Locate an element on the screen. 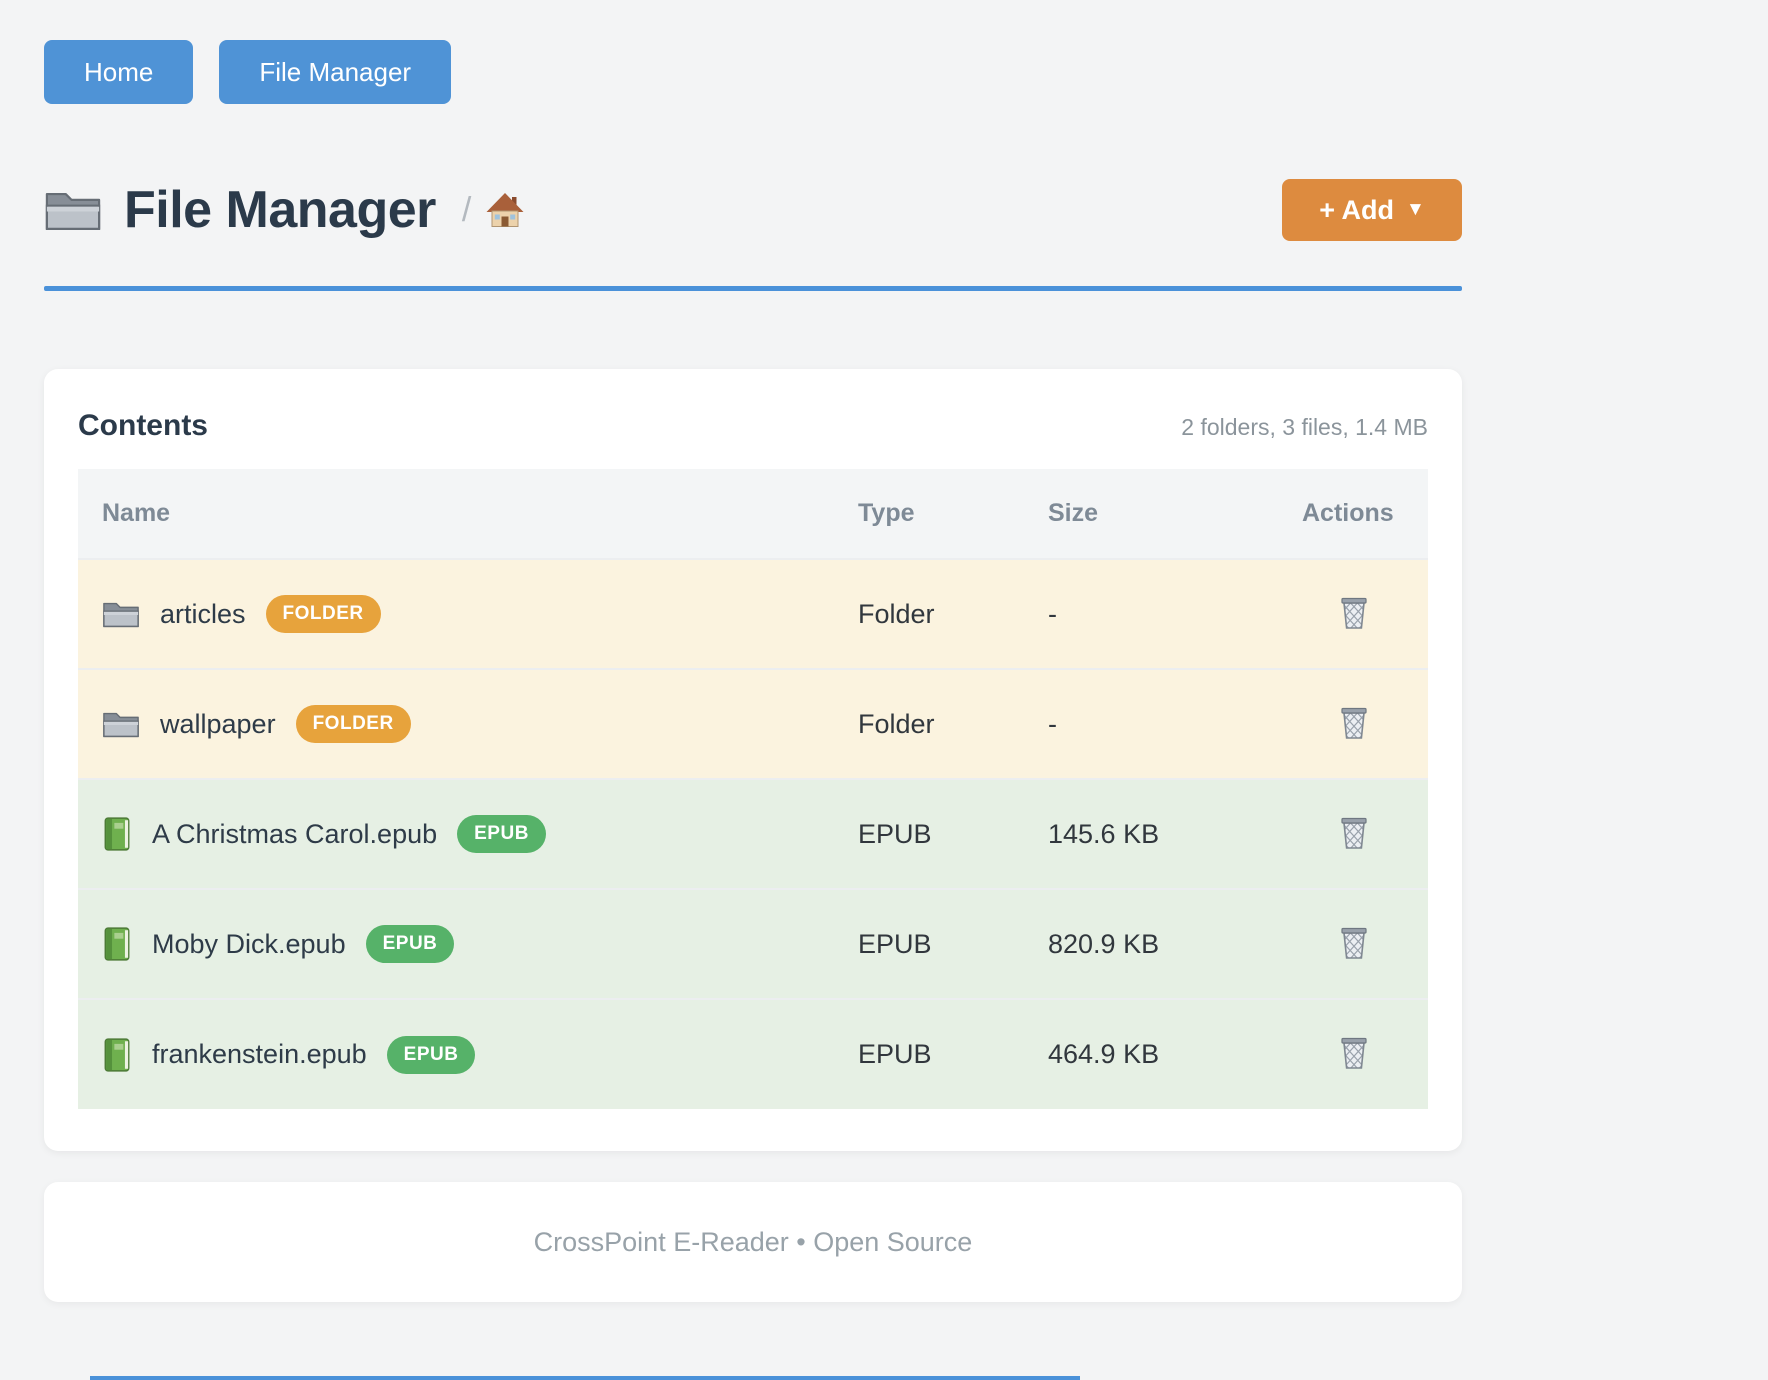 This screenshot has width=1768, height=1380. item-name: wallpaper is located at coordinates (218, 723).